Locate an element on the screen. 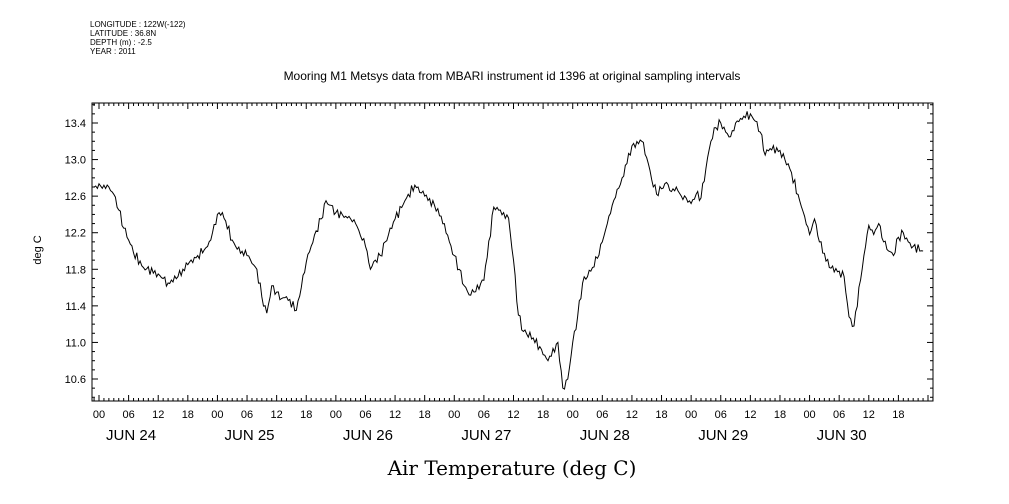 The width and height of the screenshot is (1009, 504). x-day-label: JUN 25 is located at coordinates (249, 435).